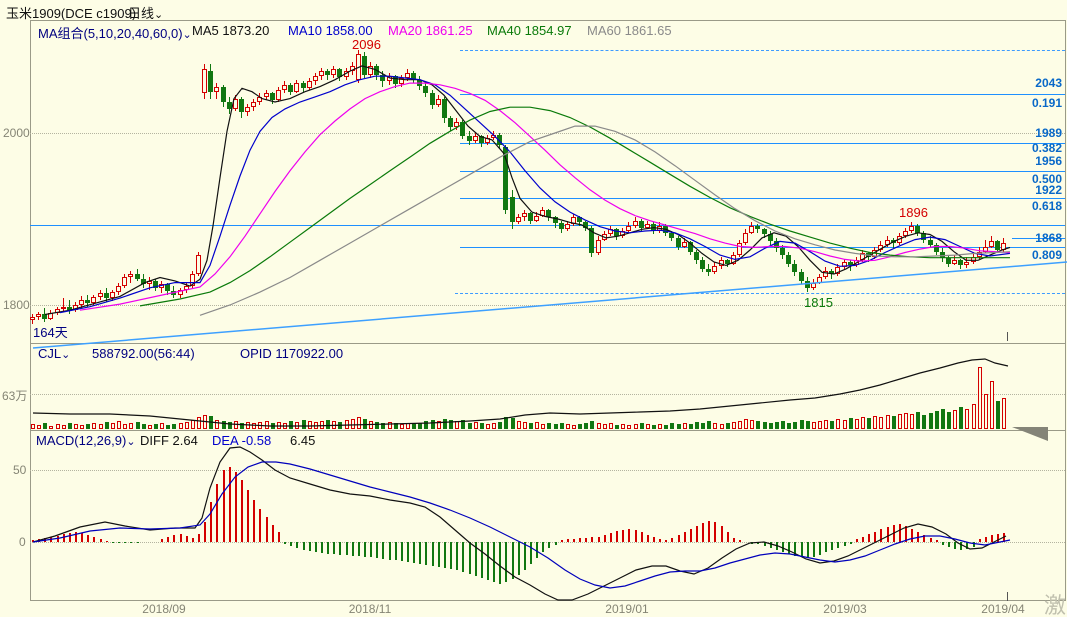 This screenshot has height=617, width=1067. Describe the element at coordinates (145, 13) in the screenshot. I see `period-selector: 日线⌄` at that location.